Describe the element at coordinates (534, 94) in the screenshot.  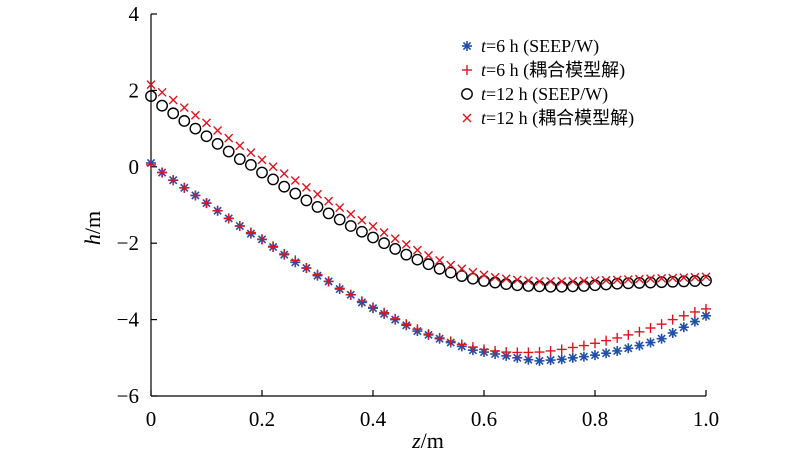
I see `legend-entry: t=12 h (SEEP/W)` at that location.